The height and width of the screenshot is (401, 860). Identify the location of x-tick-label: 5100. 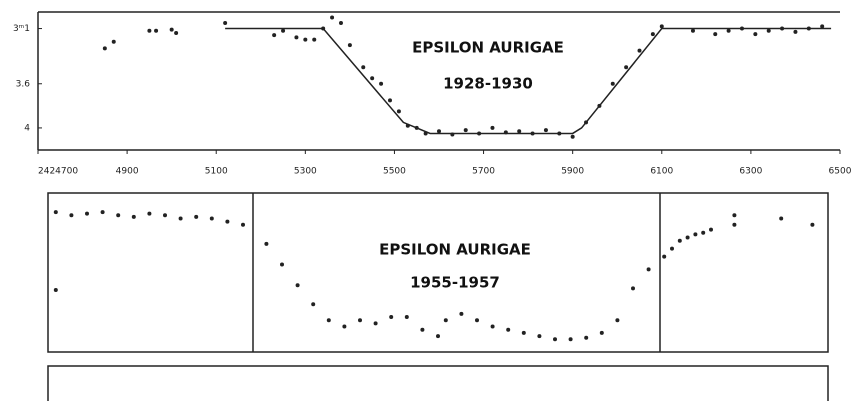
(216, 172).